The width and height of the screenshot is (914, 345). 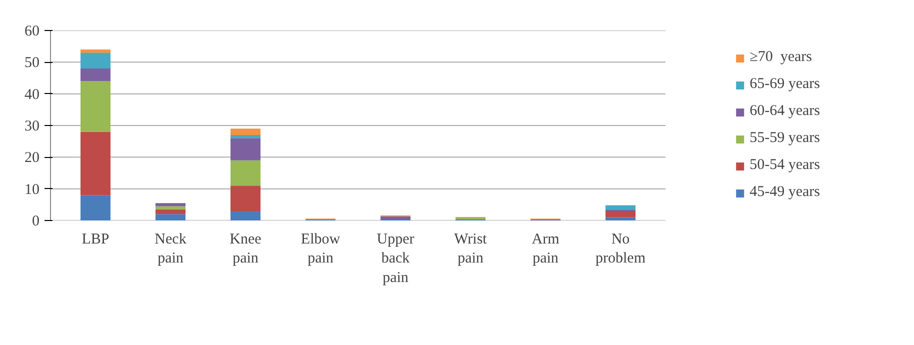 I want to click on y-tick-label: 60, so click(x=32, y=32).